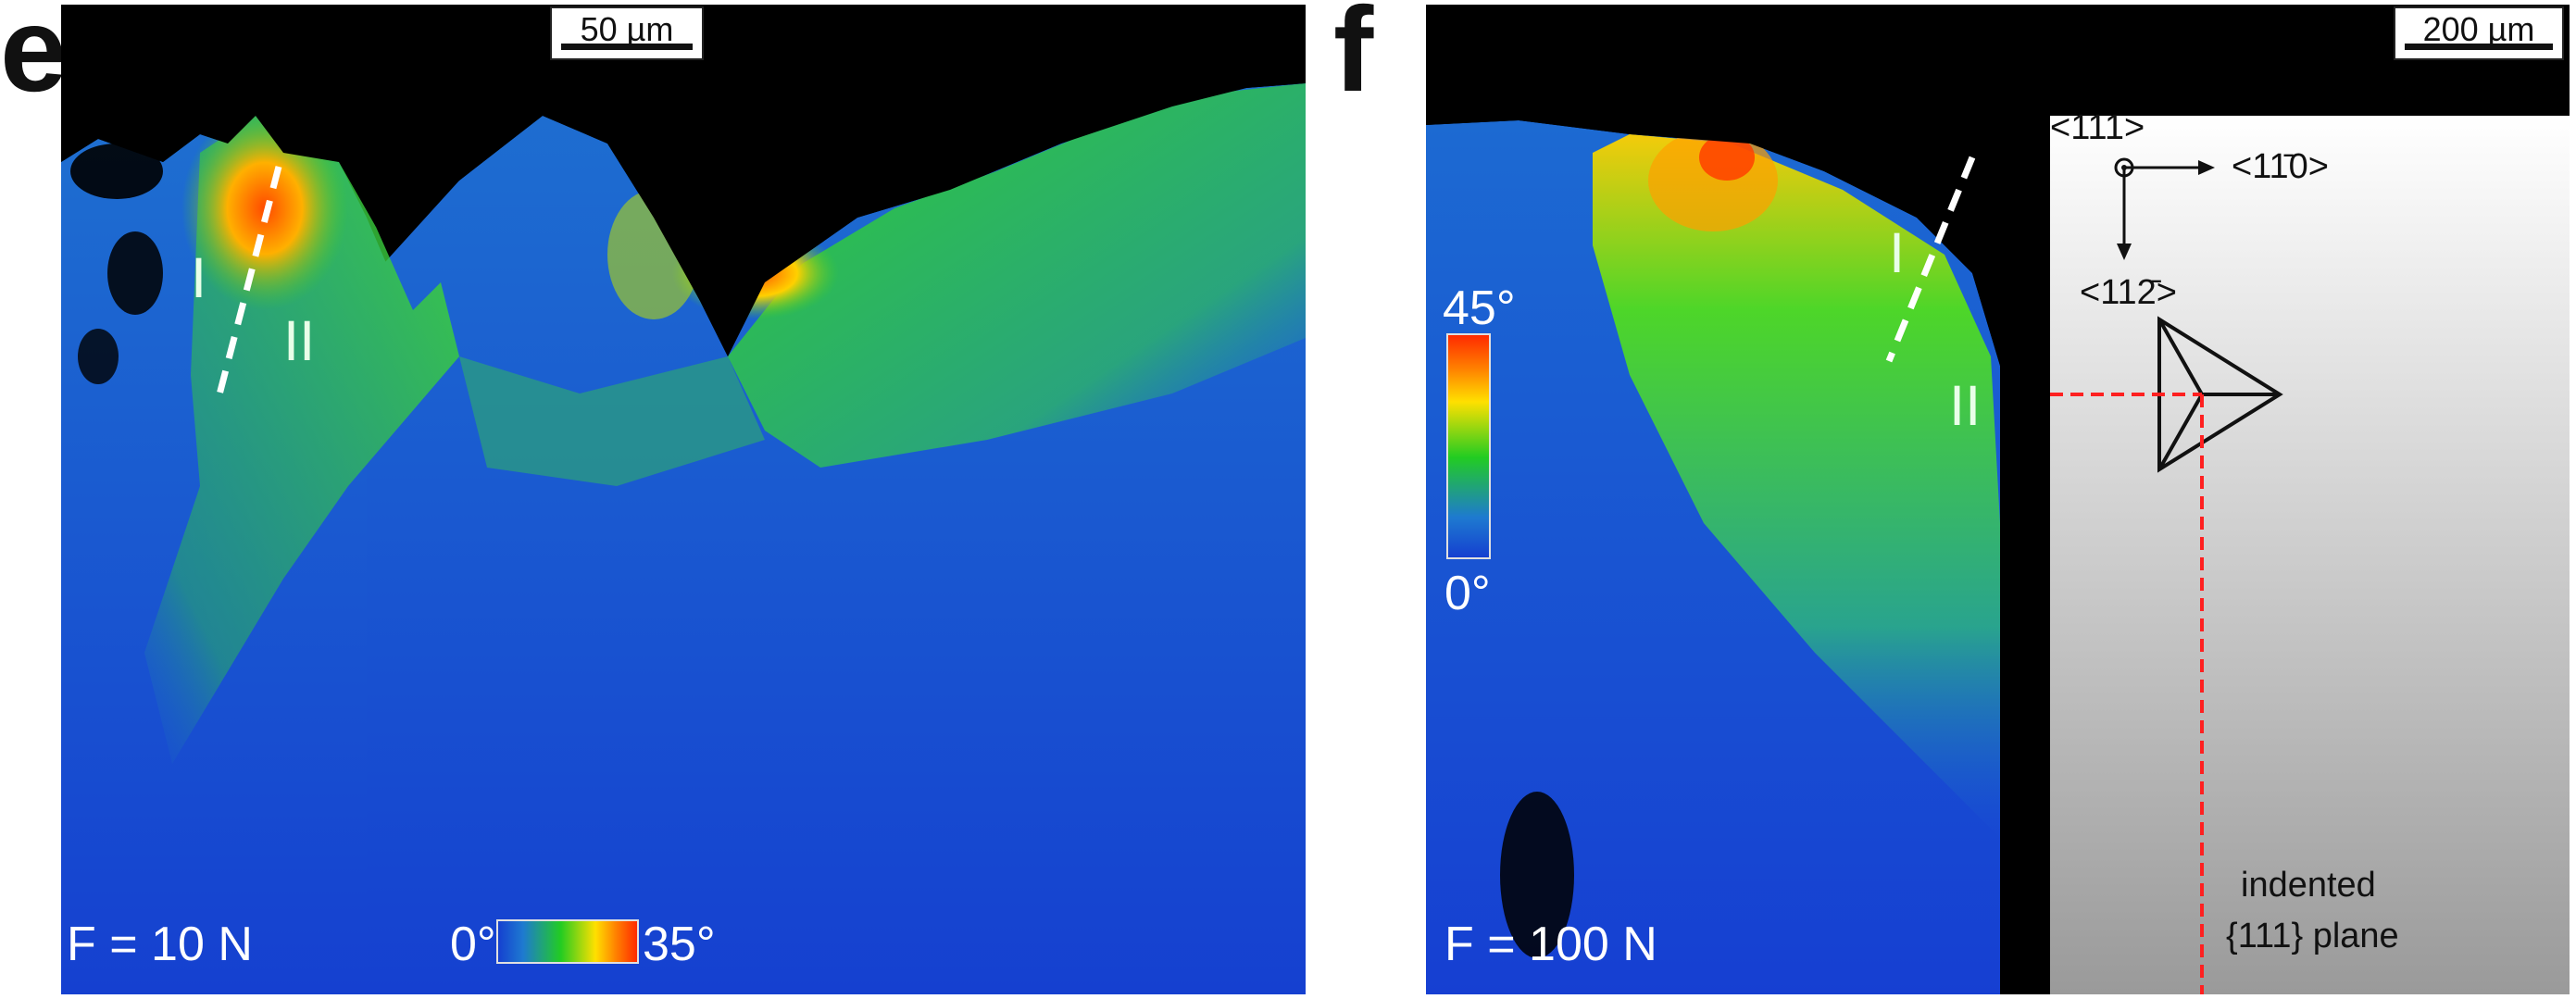 The height and width of the screenshot is (999, 2576). I want to click on panel-e-region-ii-label: II, so click(299, 341).